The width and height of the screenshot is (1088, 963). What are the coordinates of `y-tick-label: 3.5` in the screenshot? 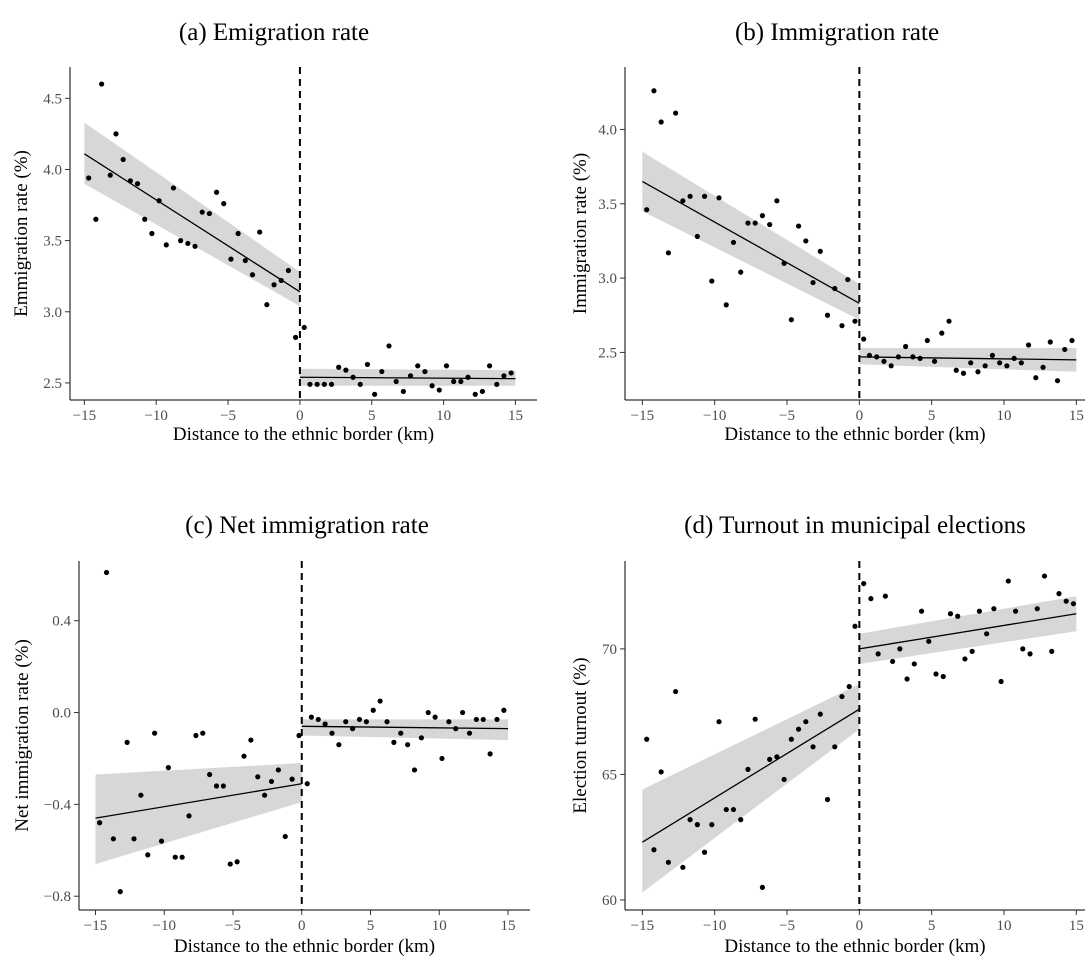 It's located at (607, 205).